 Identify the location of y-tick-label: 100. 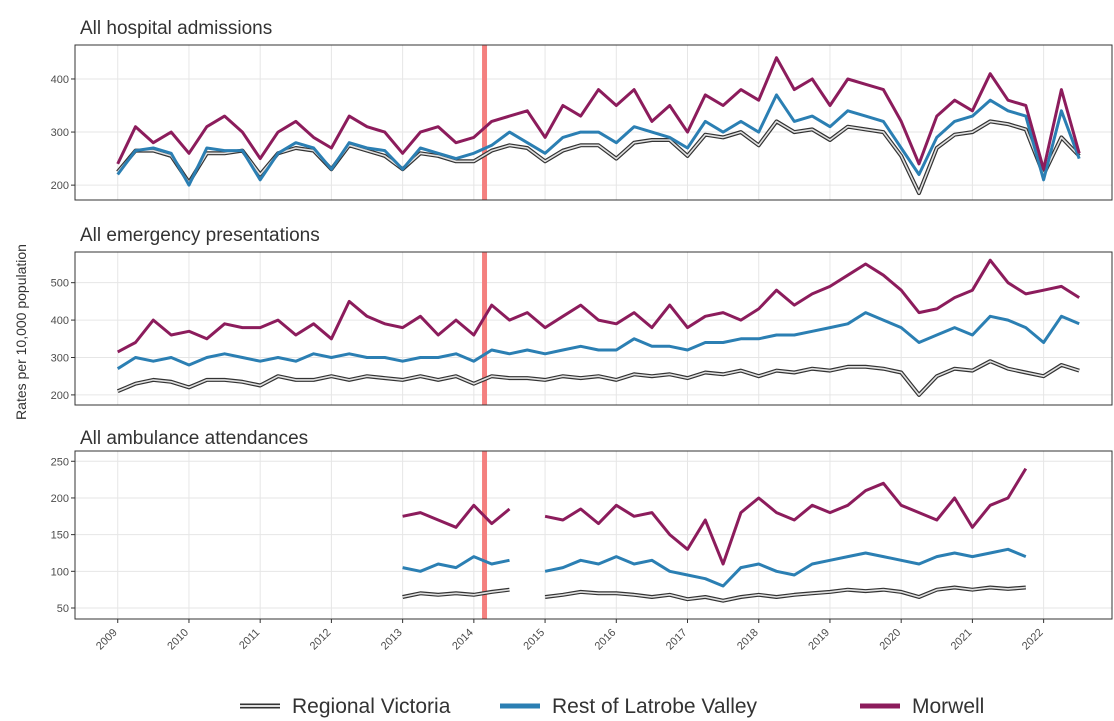
(60, 572).